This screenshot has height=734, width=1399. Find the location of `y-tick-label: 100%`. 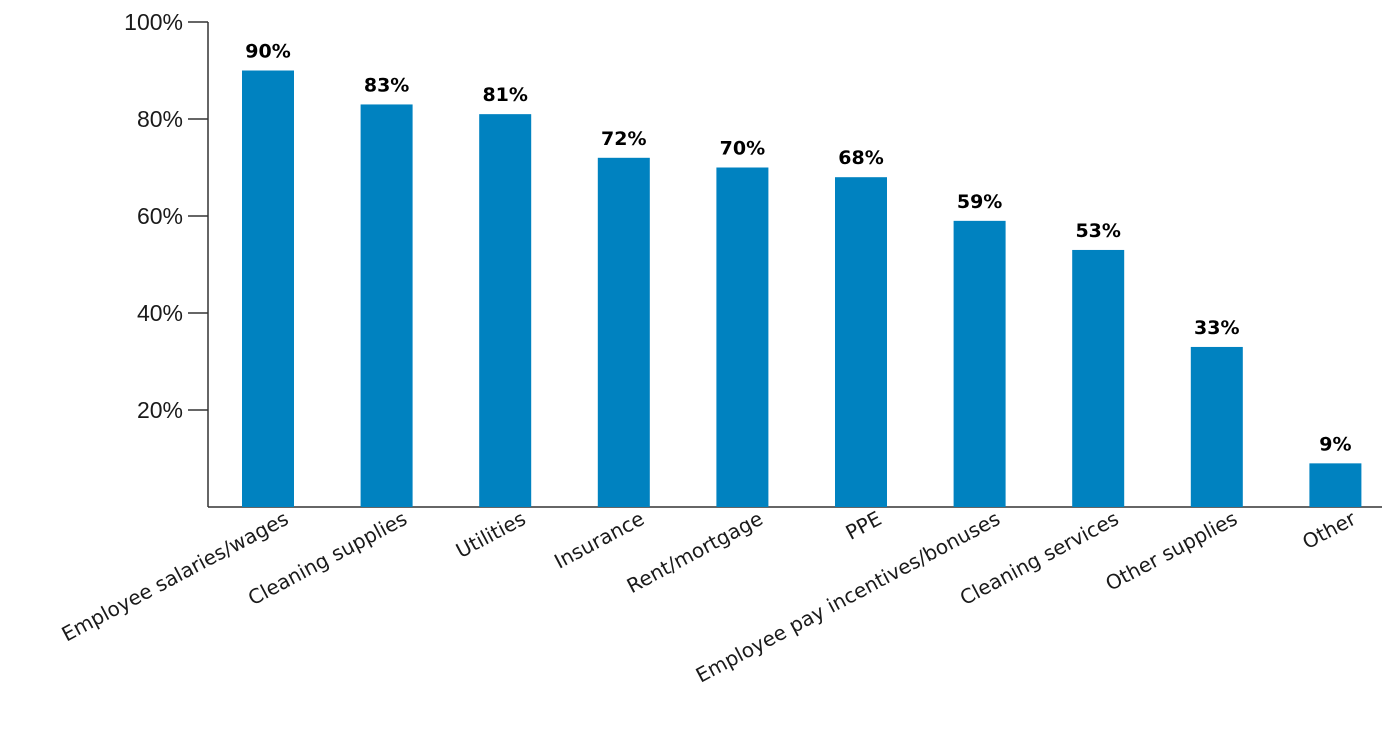

y-tick-label: 100% is located at coordinates (153, 22).